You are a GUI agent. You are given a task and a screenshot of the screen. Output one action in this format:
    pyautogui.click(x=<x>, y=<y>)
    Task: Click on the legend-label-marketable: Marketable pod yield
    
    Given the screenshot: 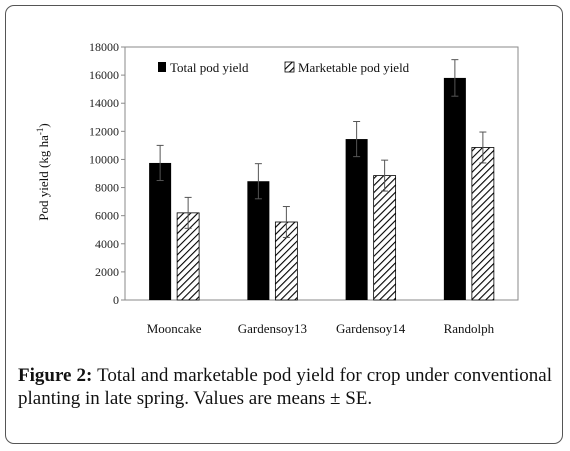 What is the action you would take?
    pyautogui.click(x=354, y=67)
    